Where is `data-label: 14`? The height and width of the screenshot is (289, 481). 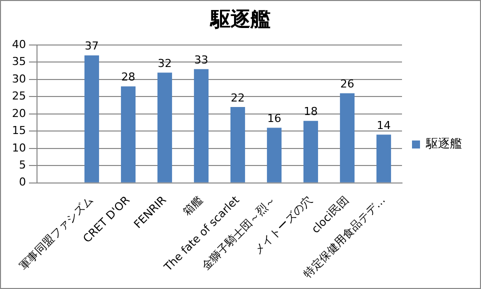 data-label: 14 is located at coordinates (383, 125).